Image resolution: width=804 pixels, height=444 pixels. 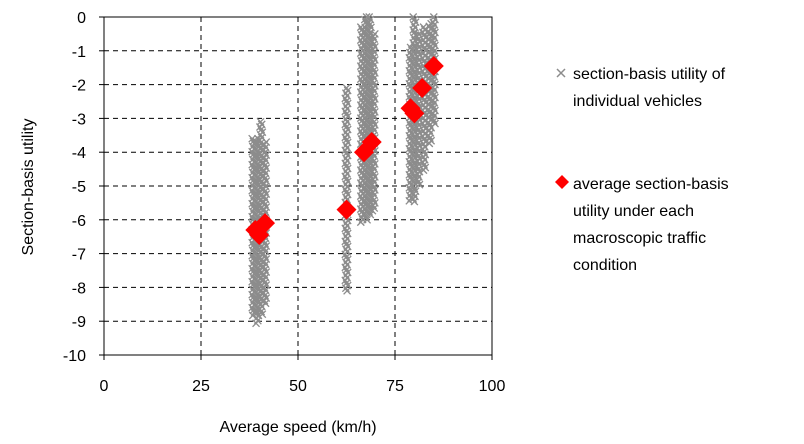 What do you see at coordinates (79, 322) in the screenshot?
I see `y-tick-label: -9` at bounding box center [79, 322].